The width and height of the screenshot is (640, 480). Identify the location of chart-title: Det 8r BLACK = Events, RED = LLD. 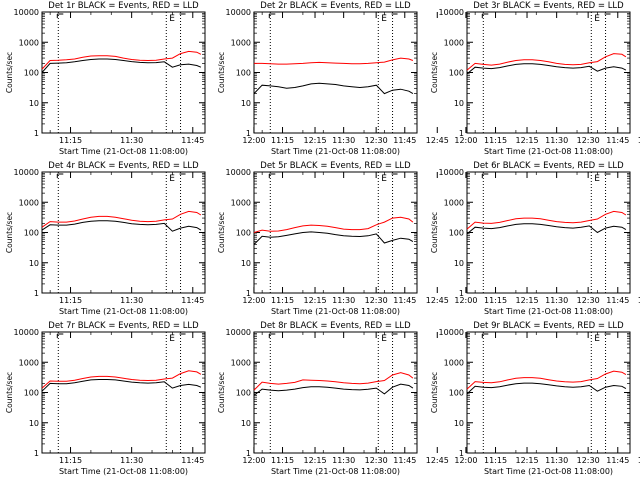
(335, 326).